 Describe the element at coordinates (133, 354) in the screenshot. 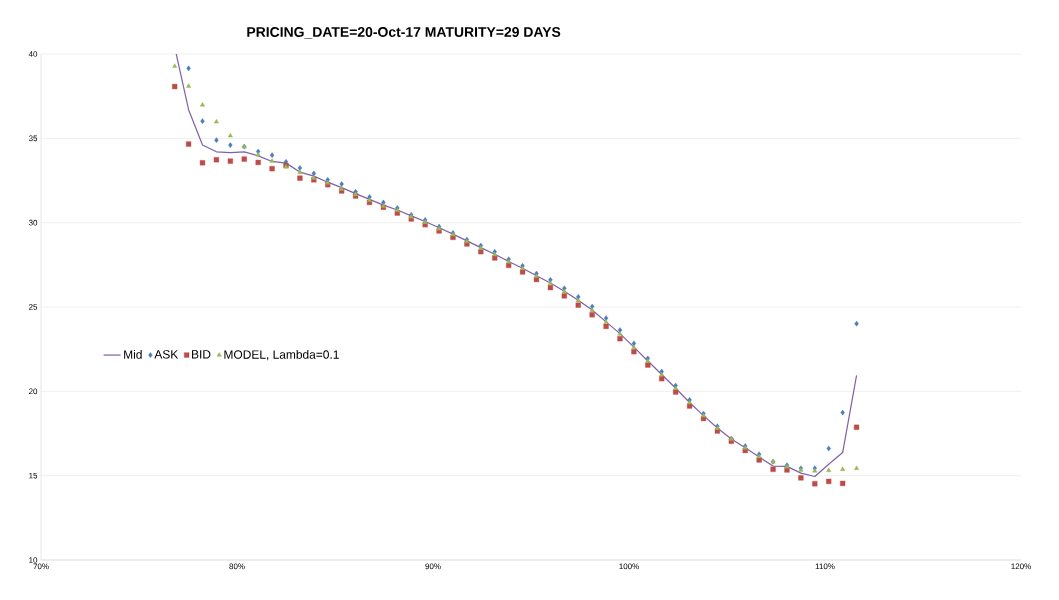

I see `legend-label: Mid` at that location.